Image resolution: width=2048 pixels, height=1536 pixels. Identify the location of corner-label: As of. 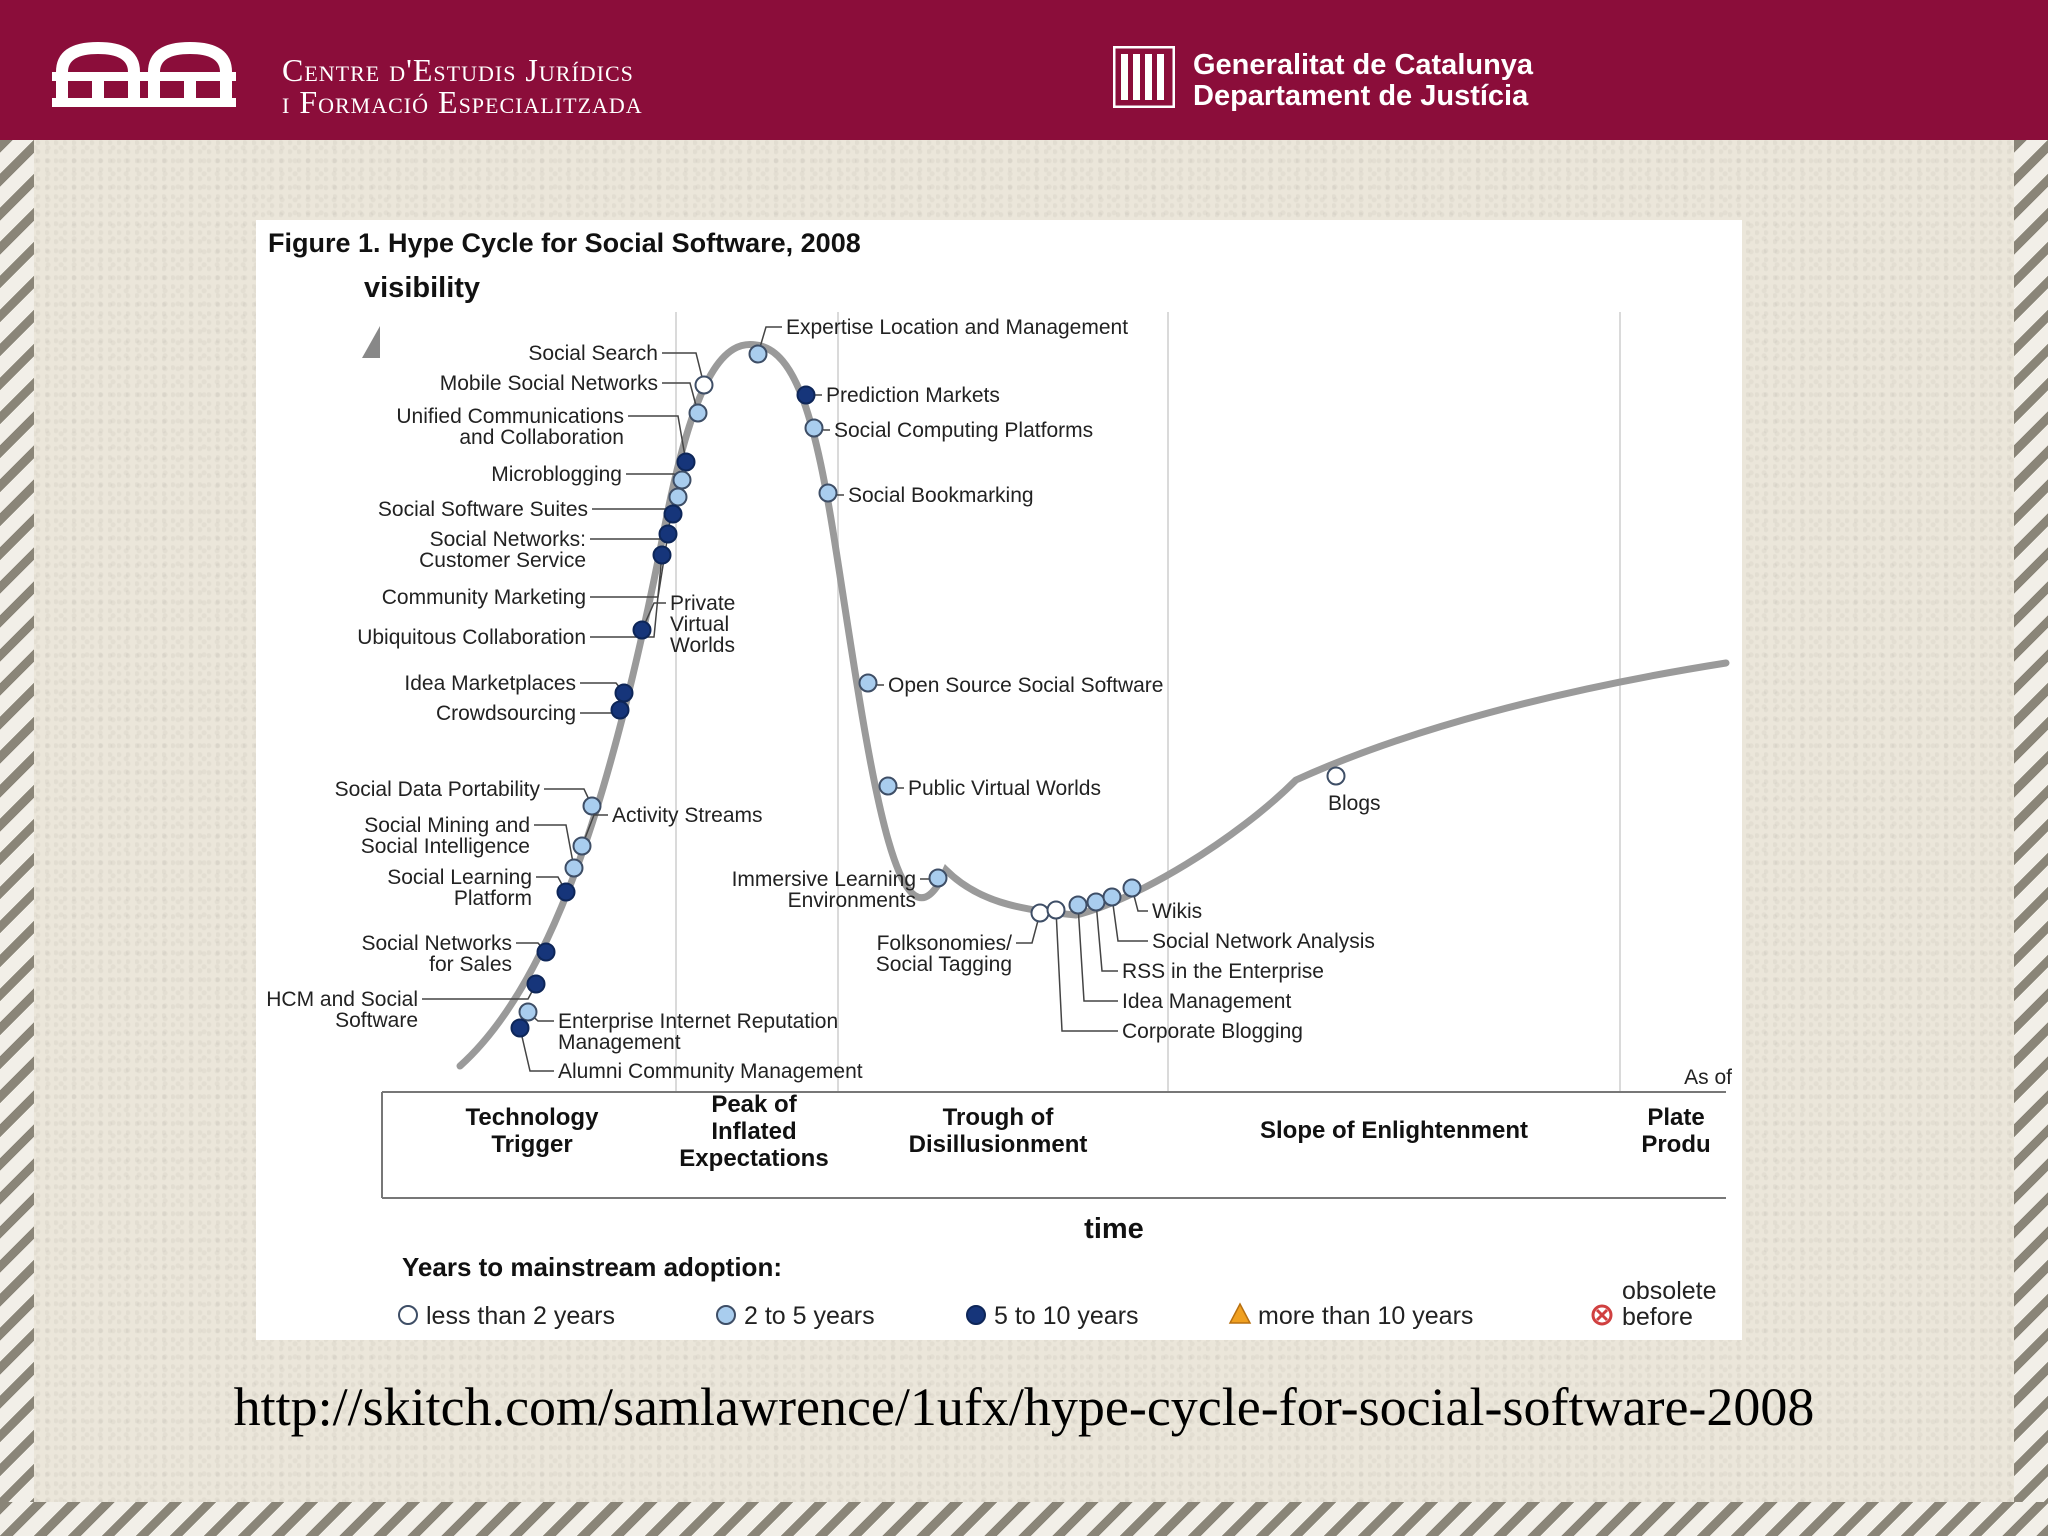
(1708, 1077).